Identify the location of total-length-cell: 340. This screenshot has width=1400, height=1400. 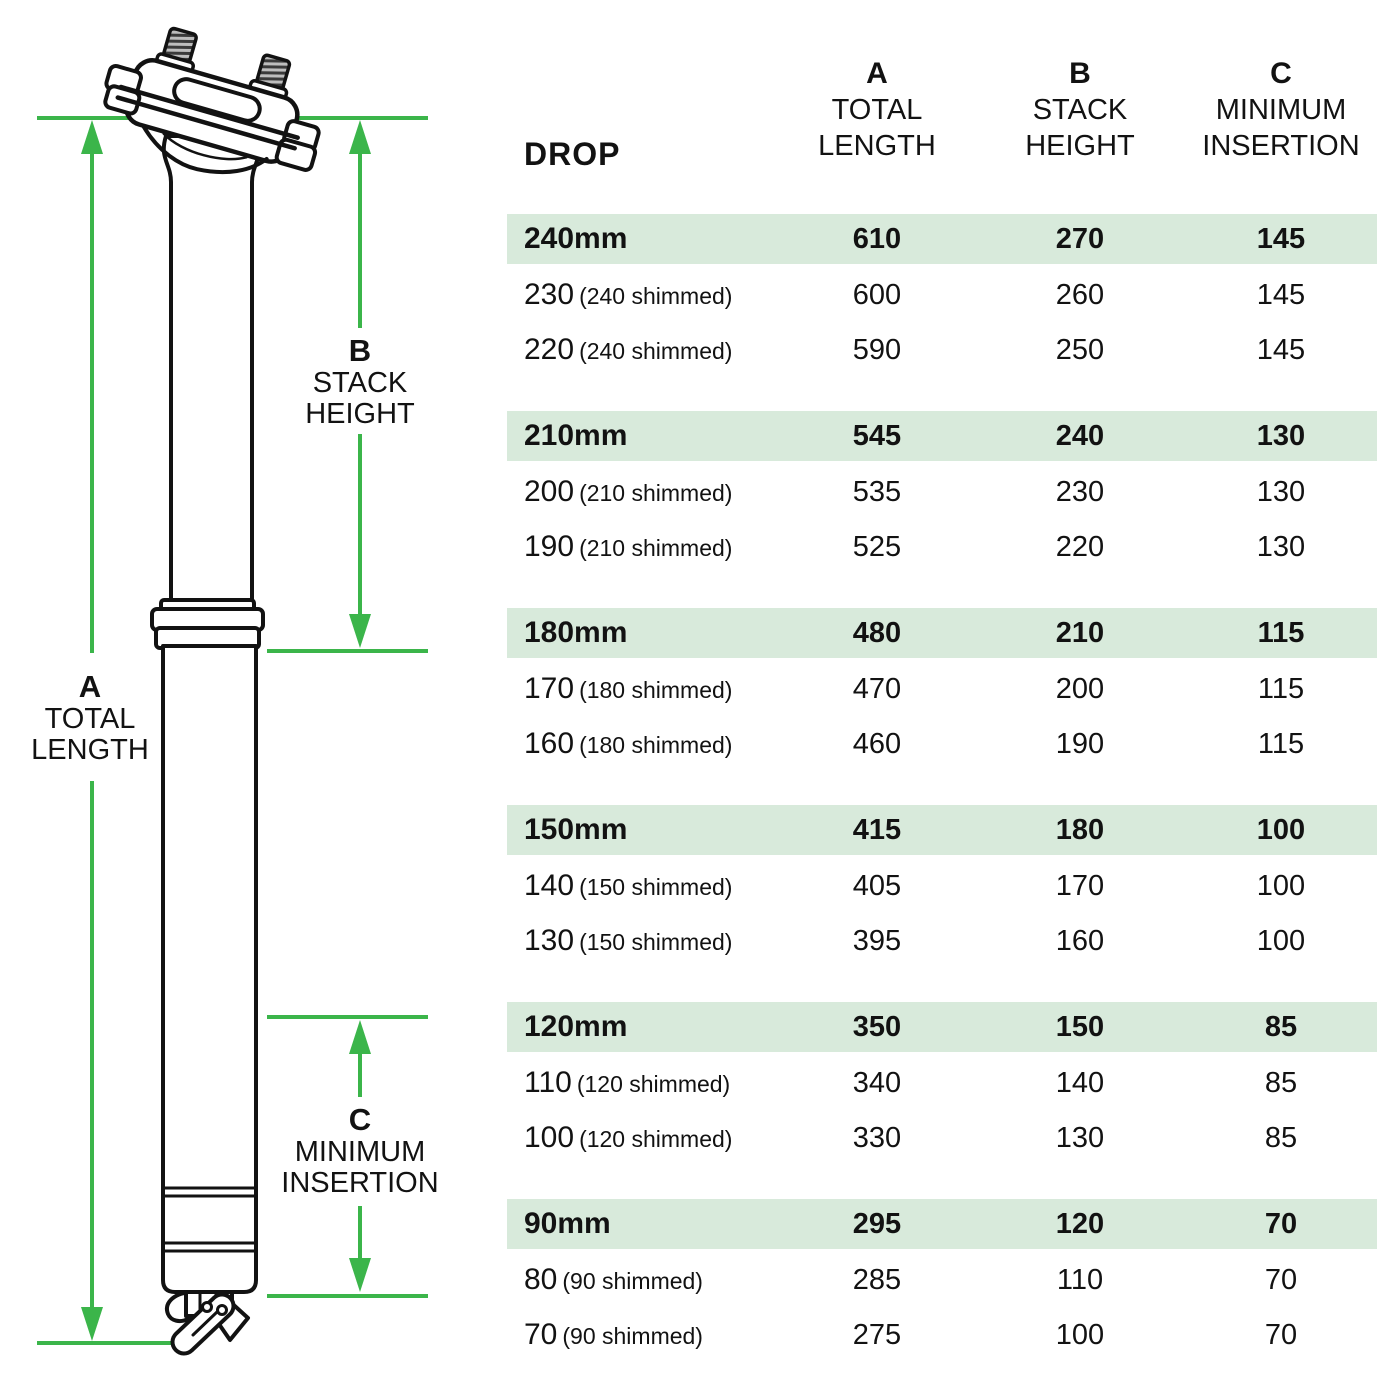
(877, 1083).